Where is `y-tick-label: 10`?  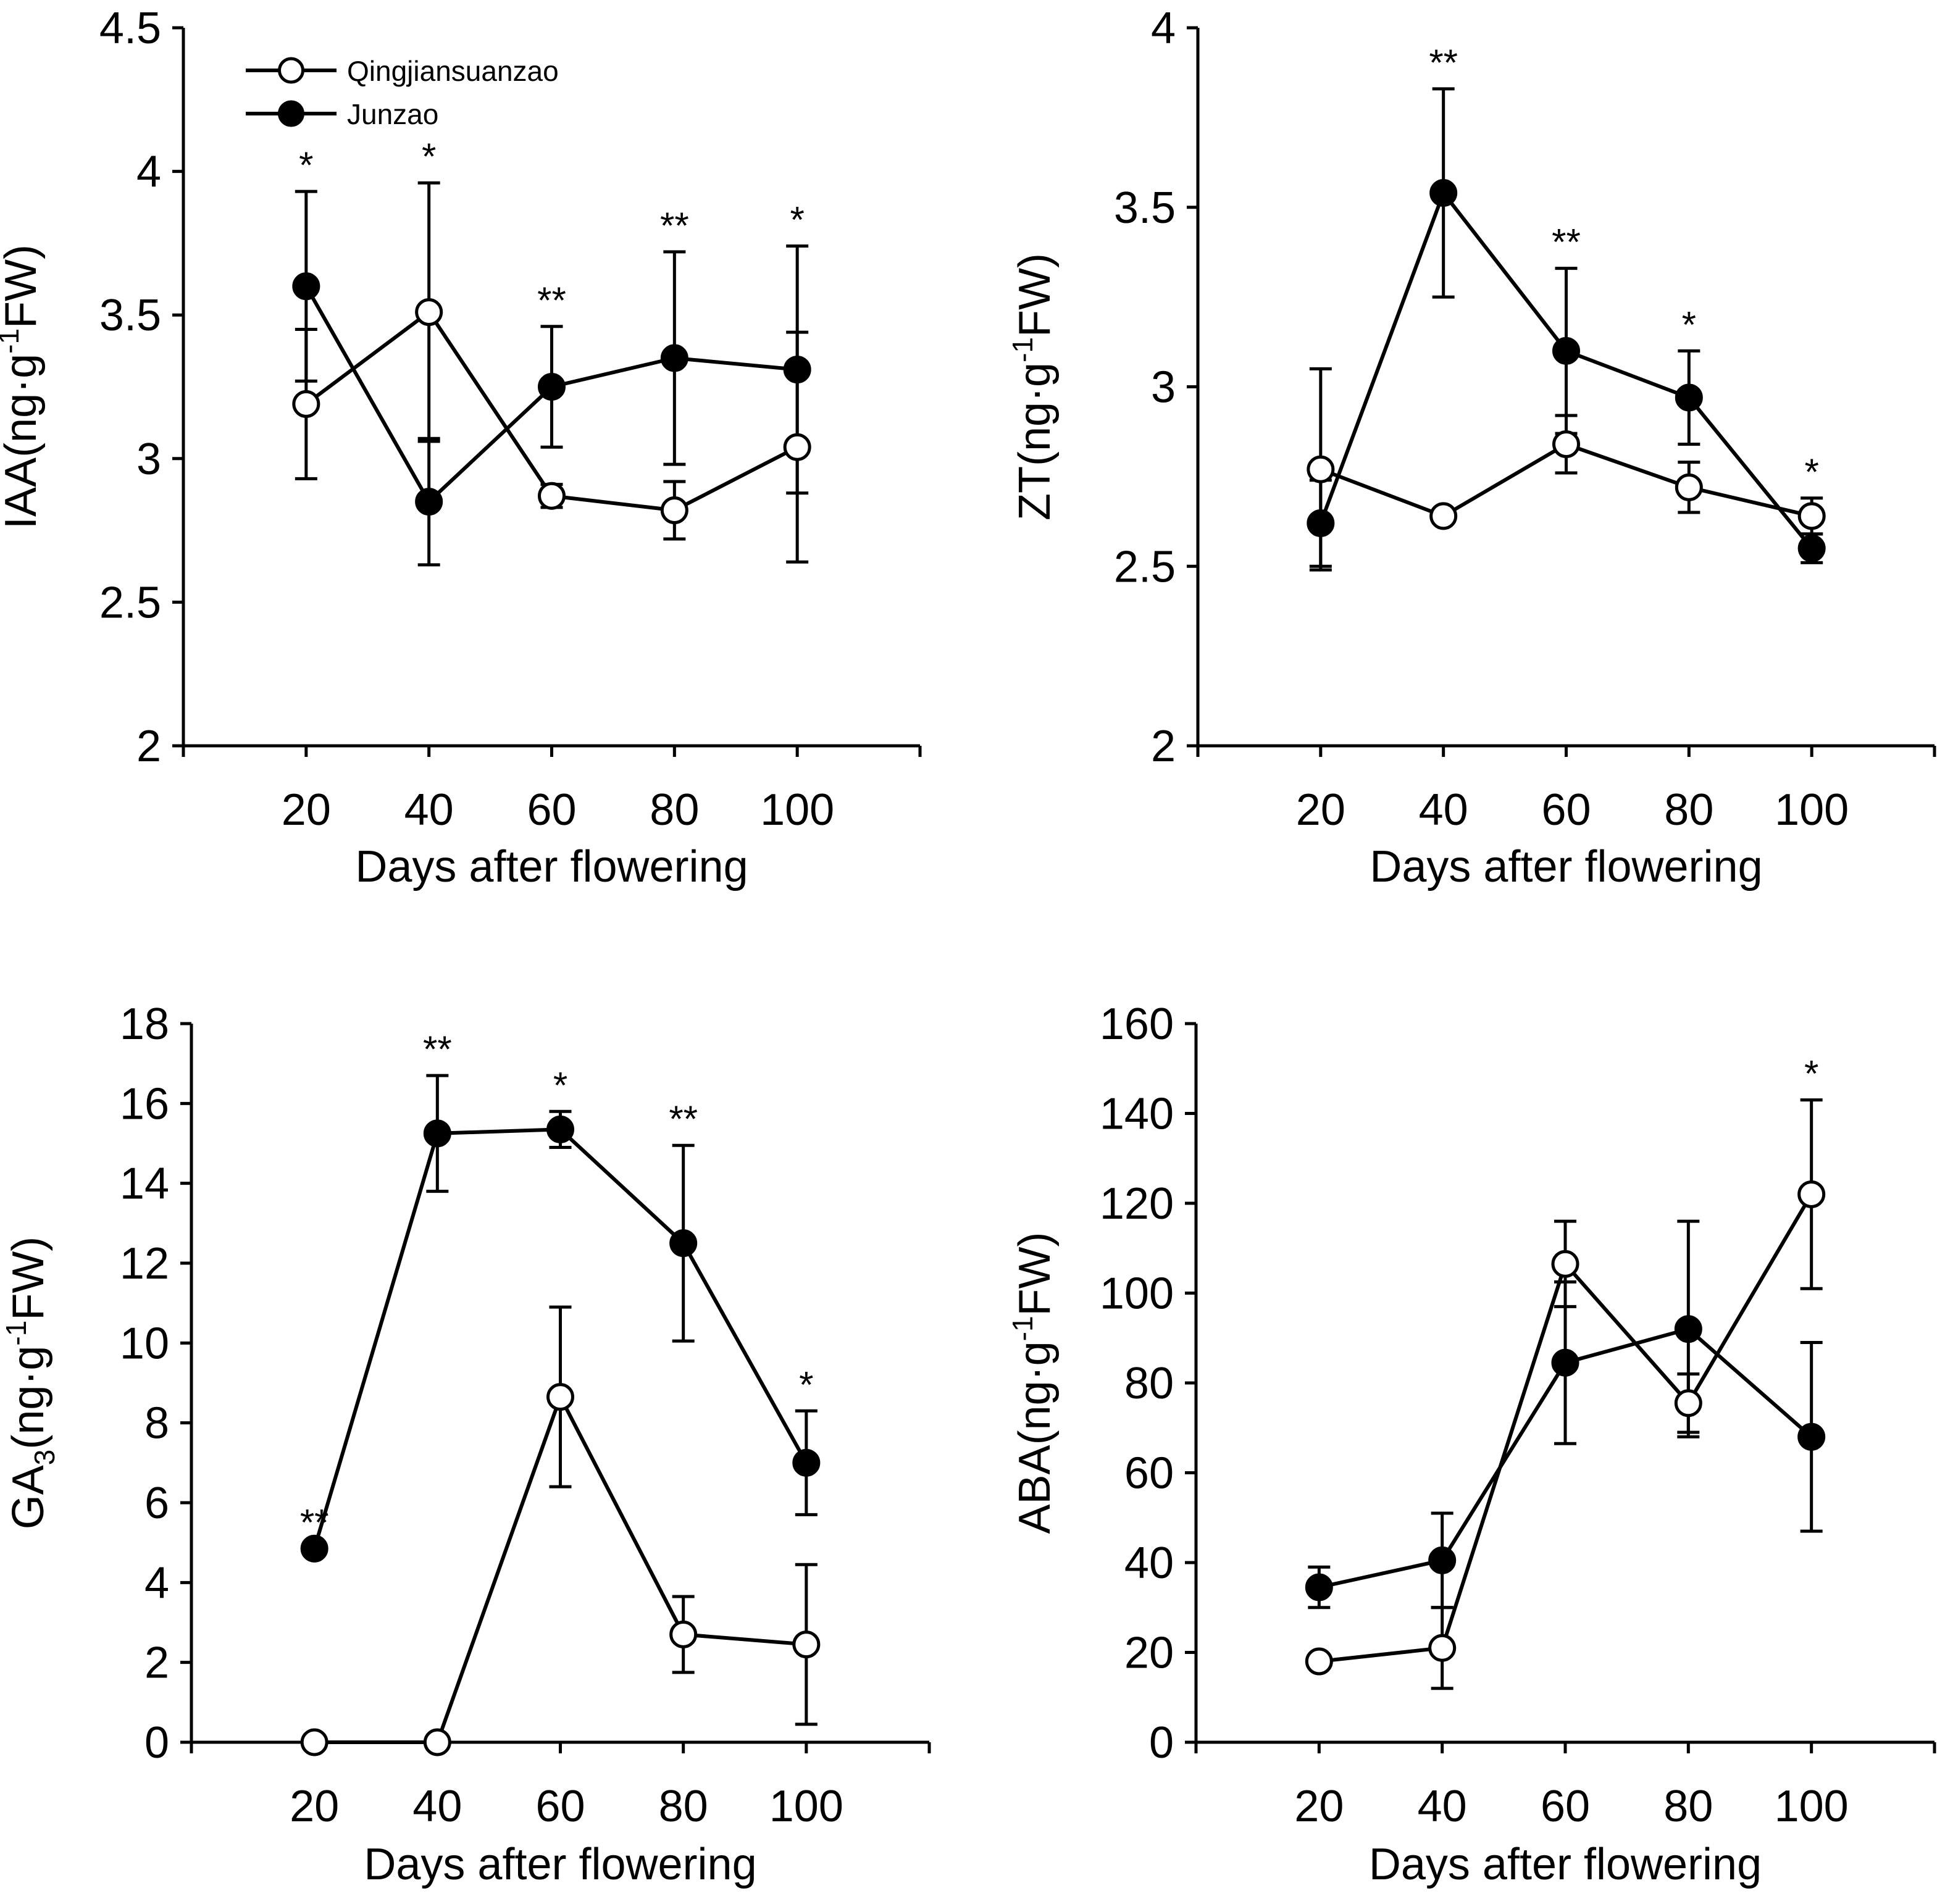
y-tick-label: 10 is located at coordinates (144, 1343).